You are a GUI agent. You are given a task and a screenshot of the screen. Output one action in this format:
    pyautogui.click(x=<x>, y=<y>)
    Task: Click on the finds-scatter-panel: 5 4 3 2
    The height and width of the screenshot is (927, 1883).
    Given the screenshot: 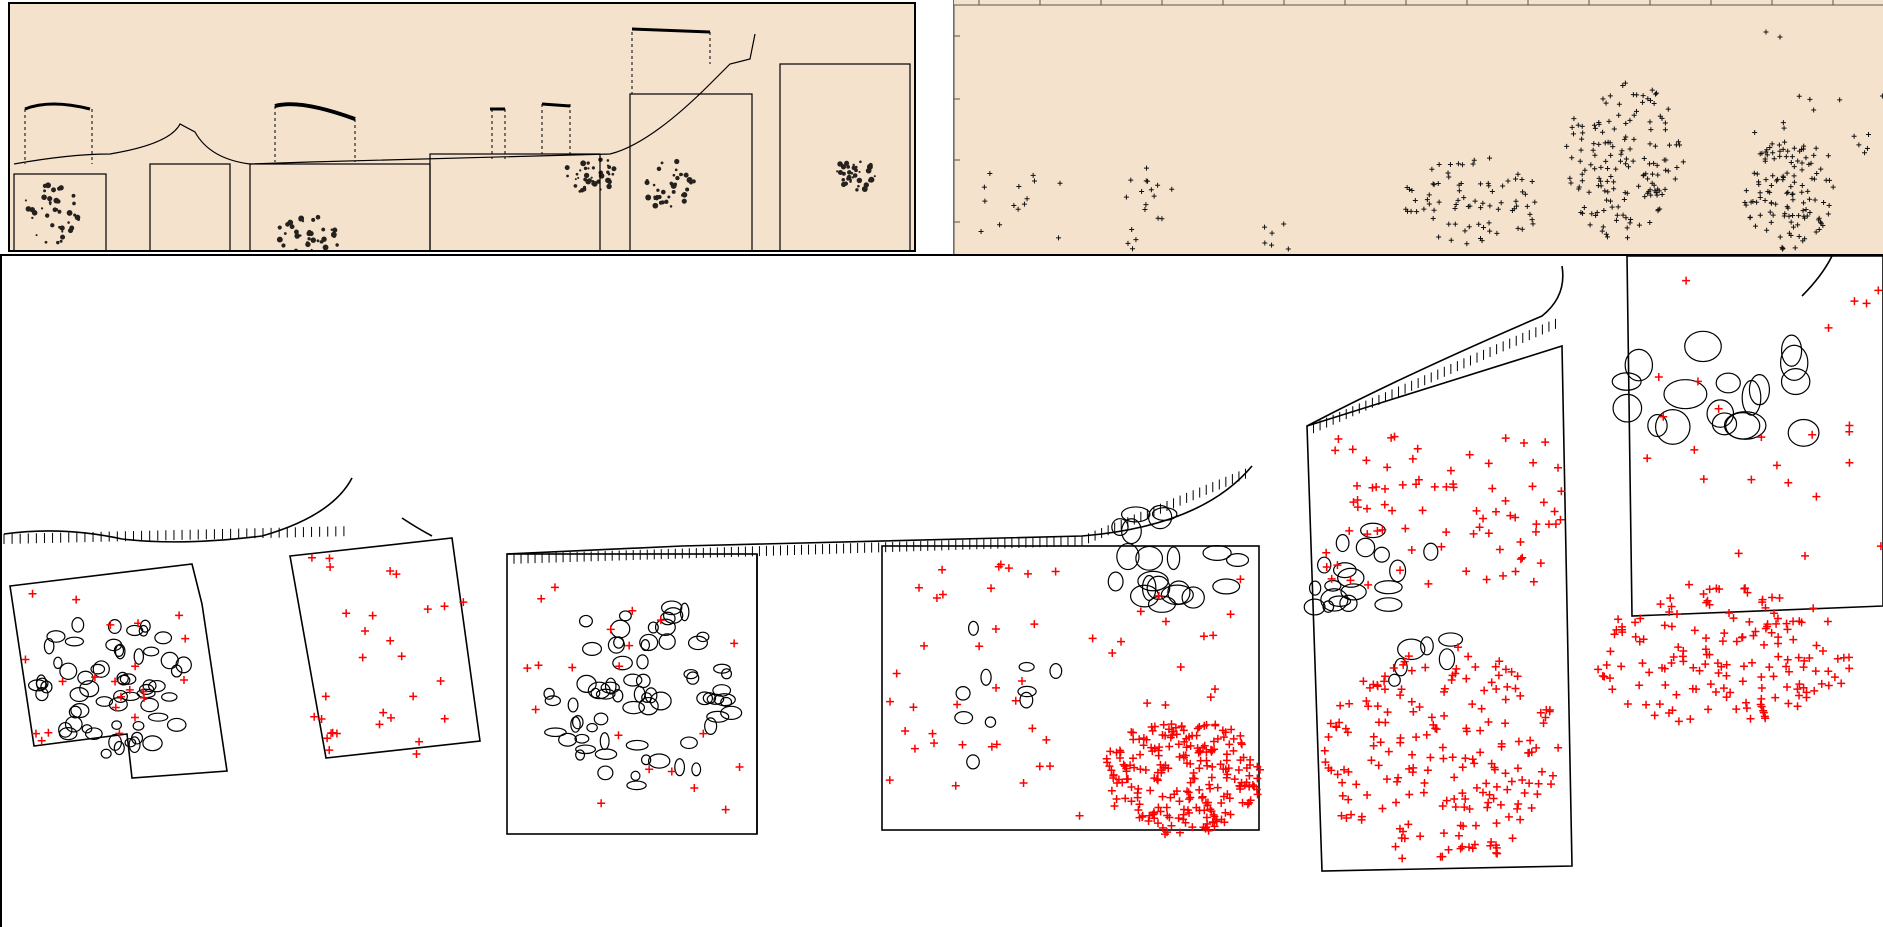 What is the action you would take?
    pyautogui.click(x=1418, y=127)
    